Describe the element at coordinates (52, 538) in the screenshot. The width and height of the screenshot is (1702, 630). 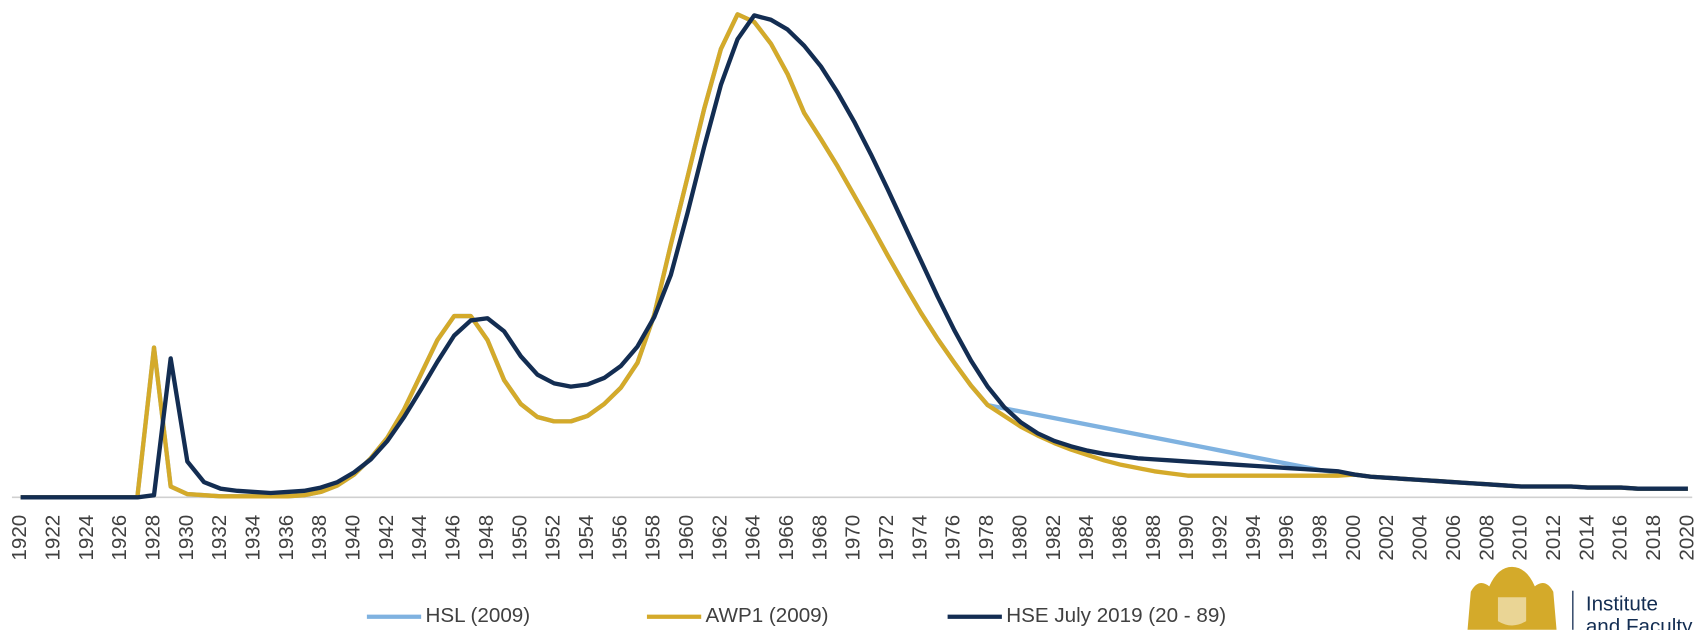
I see `x-tick-label: 1922` at that location.